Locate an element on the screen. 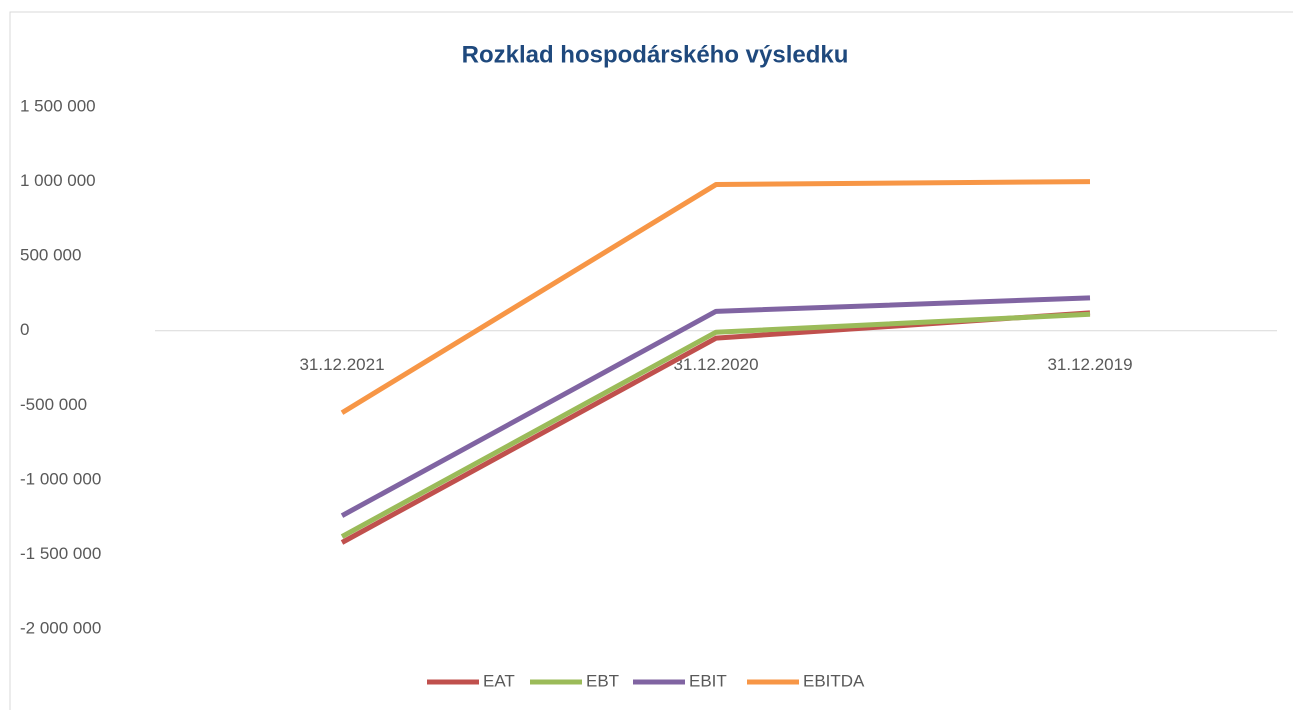 The image size is (1293, 710). legend-label: EAT is located at coordinates (499, 680).